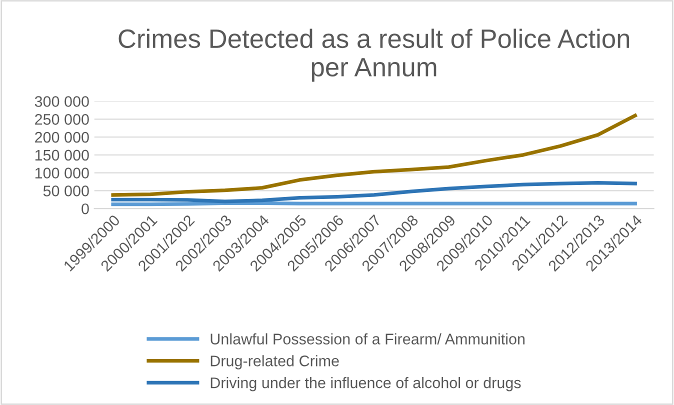  What do you see at coordinates (62, 173) in the screenshot?
I see `y-tick-label: 100 000` at bounding box center [62, 173].